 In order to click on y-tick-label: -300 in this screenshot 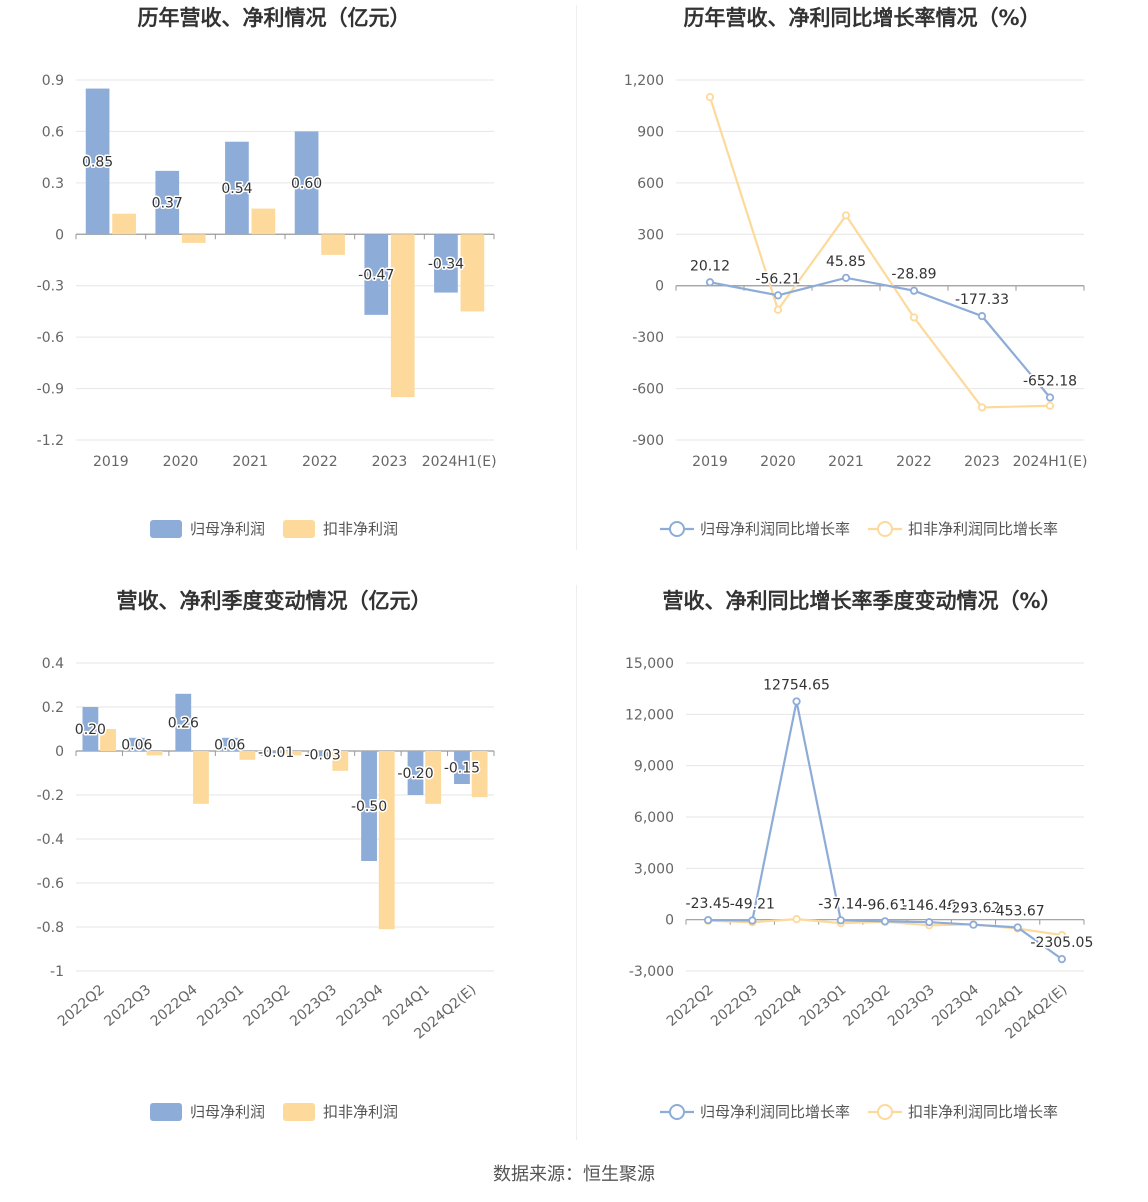, I will do `click(648, 338)`.